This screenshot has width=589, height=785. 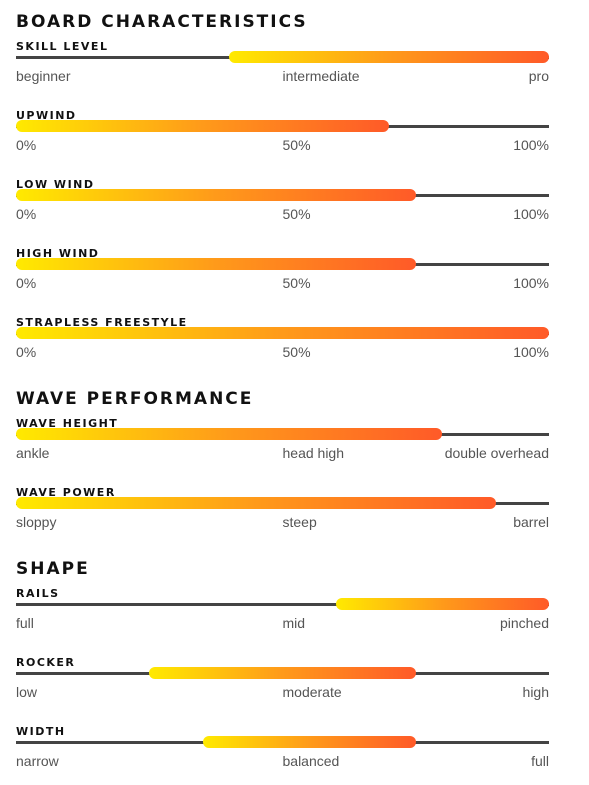 What do you see at coordinates (162, 22) in the screenshot?
I see `section-title: BOARD CHARACTERISTICS` at bounding box center [162, 22].